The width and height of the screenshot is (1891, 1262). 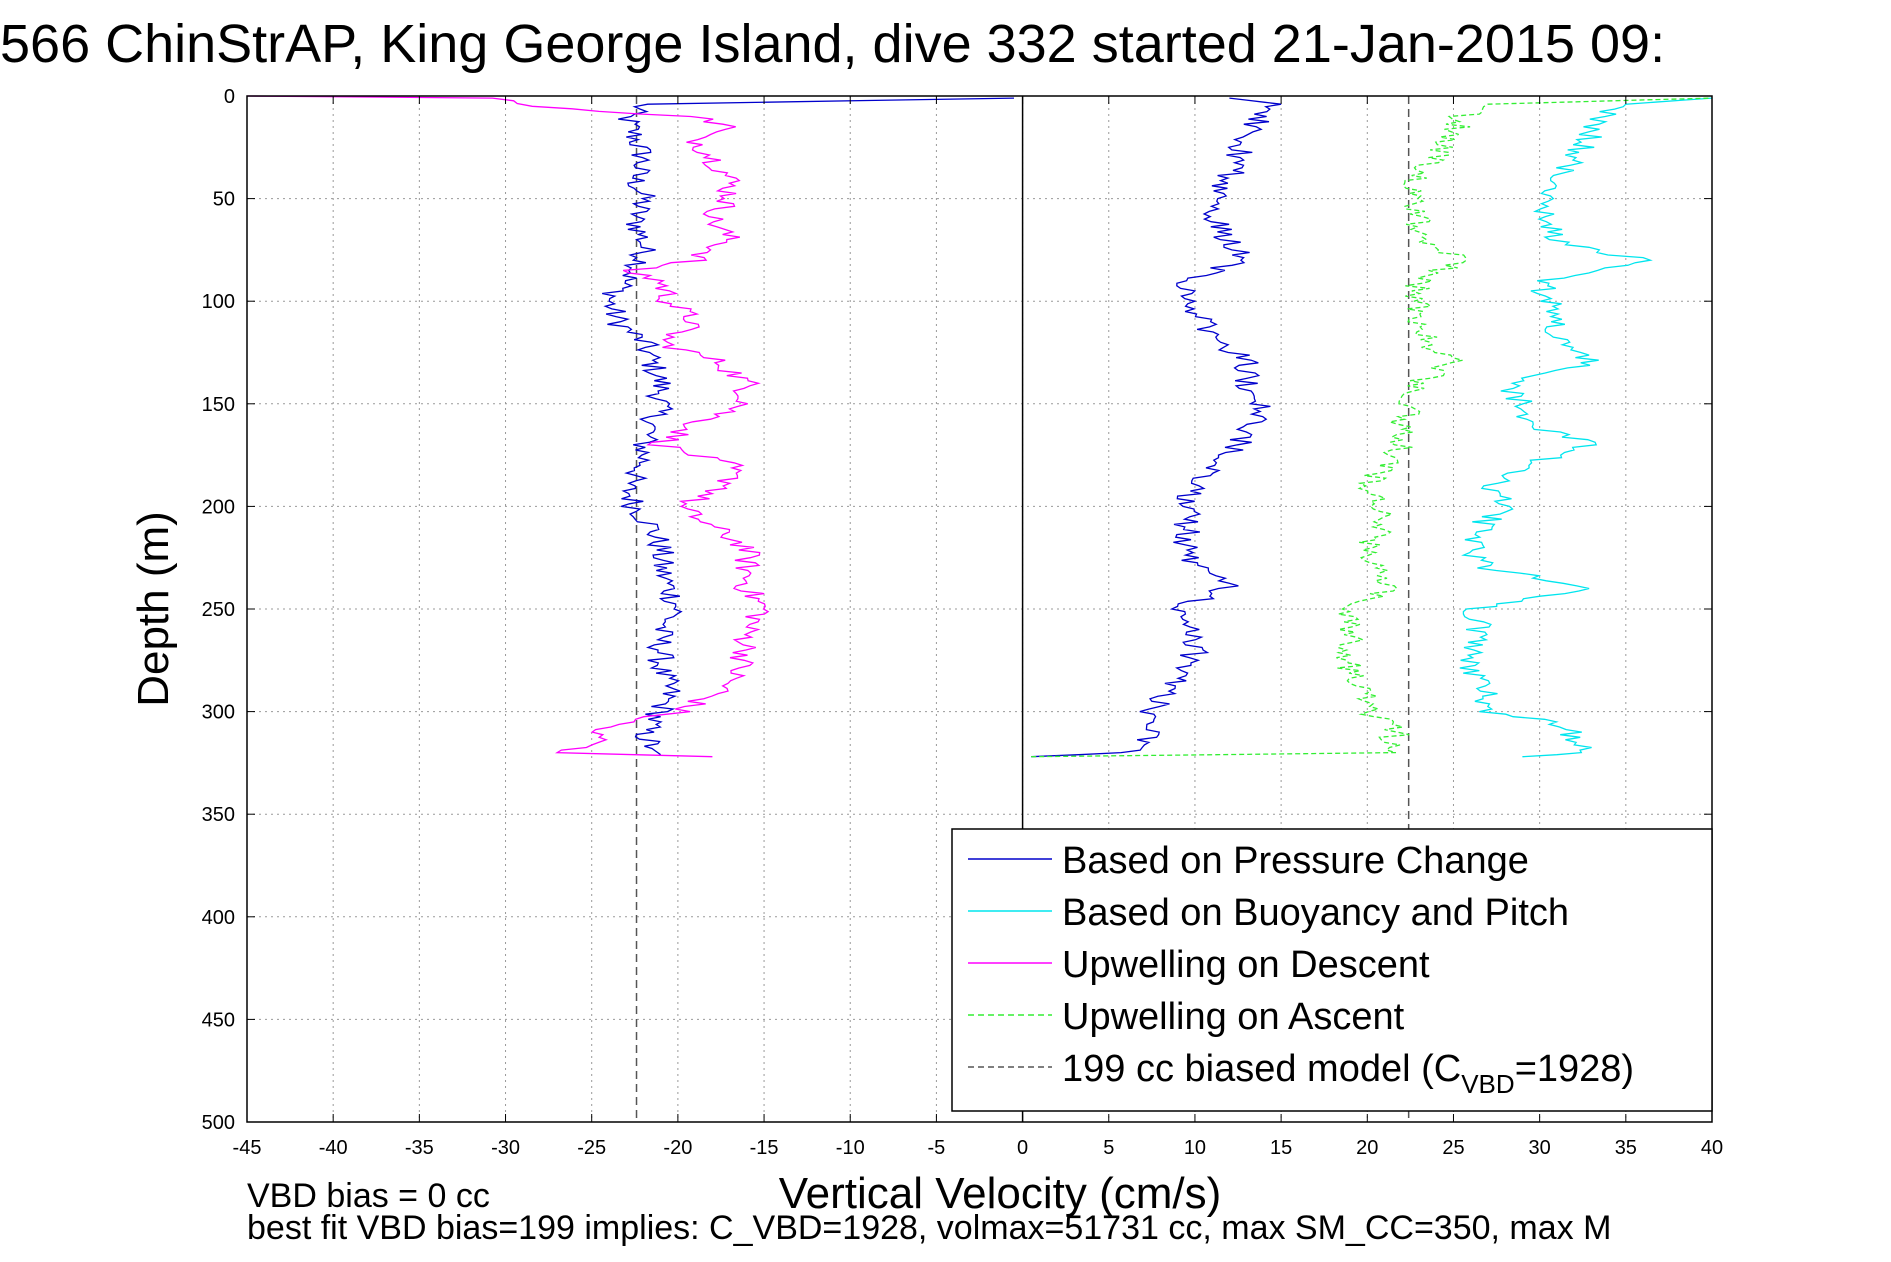 I want to click on y-tick-label: 50, so click(x=224, y=200).